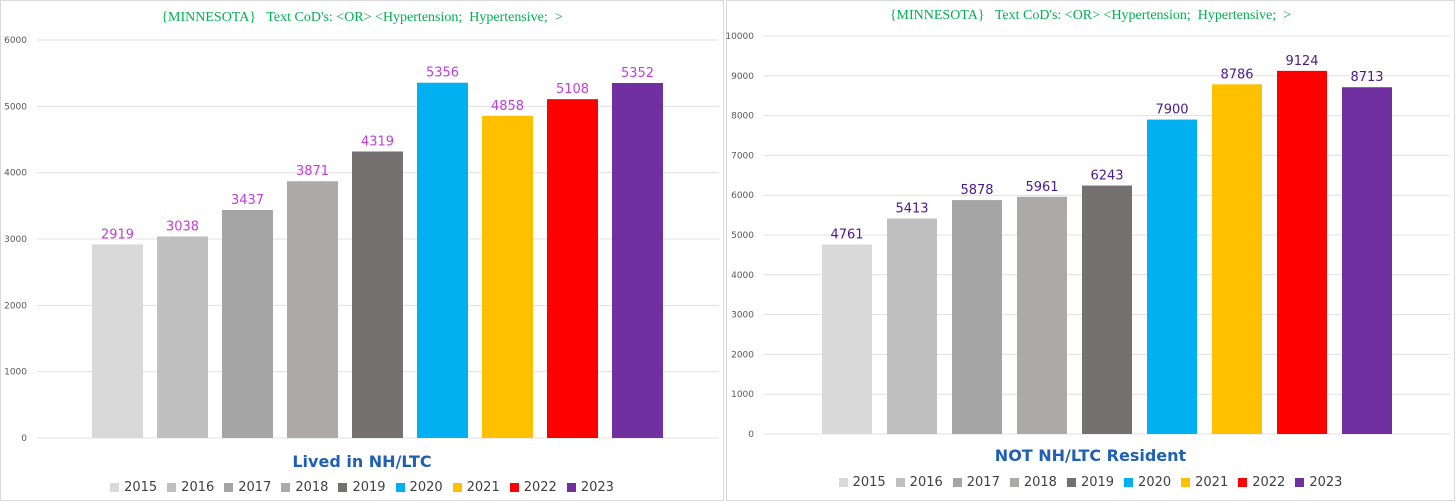  Describe the element at coordinates (377, 142) in the screenshot. I see `data-label: 4319` at that location.